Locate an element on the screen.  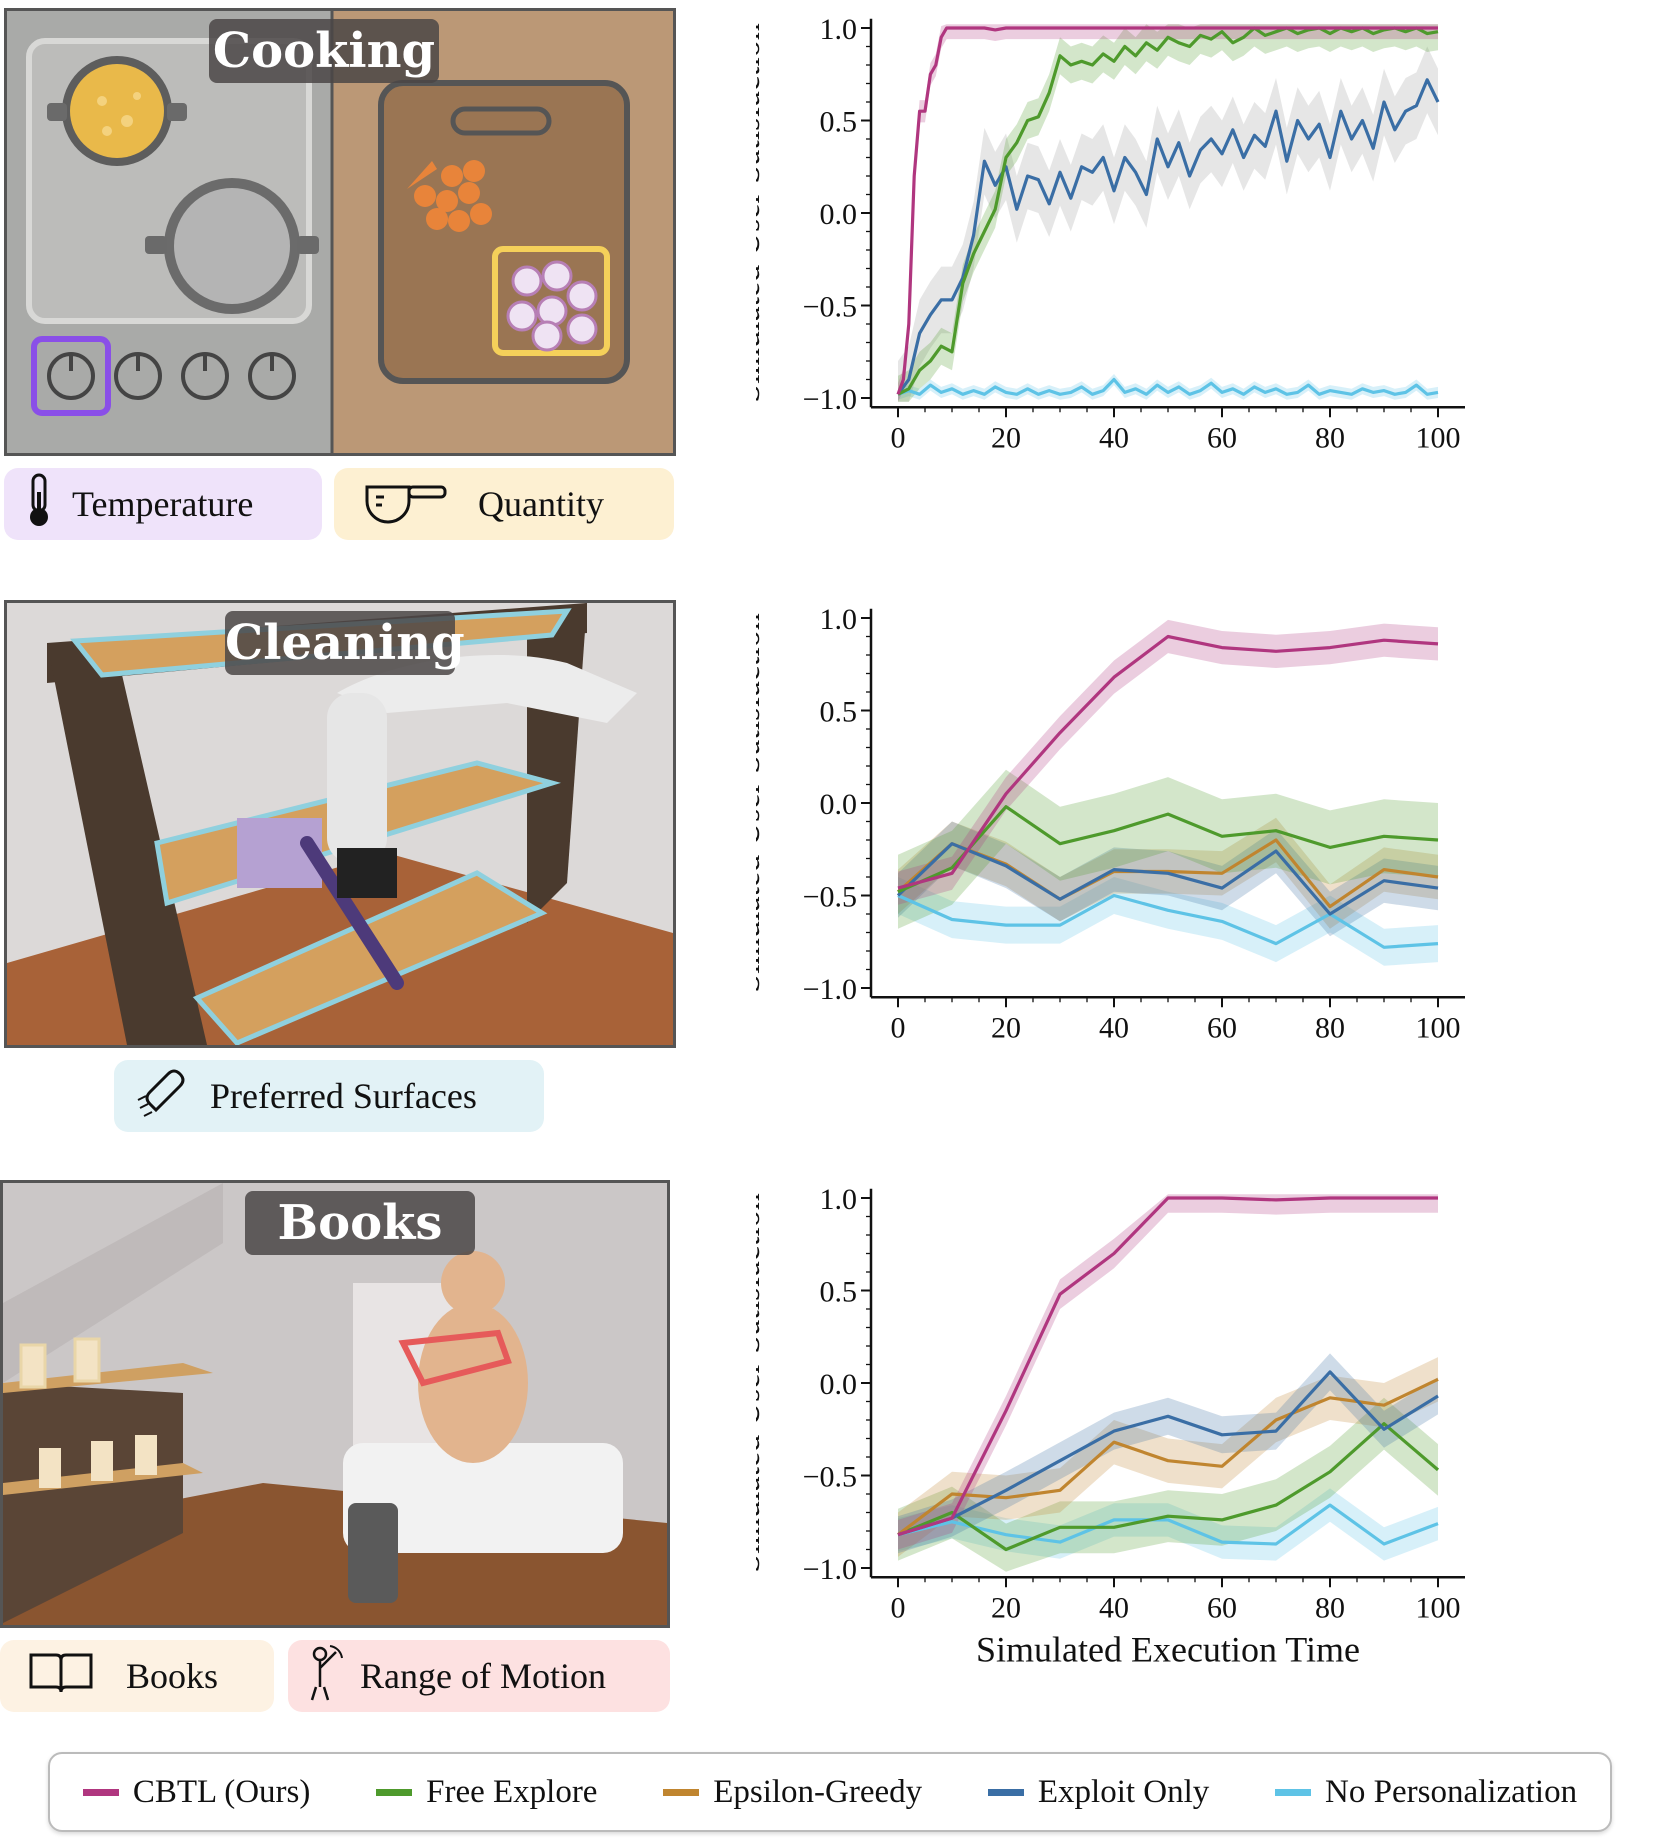
legend-label-epsilon-greedy: Epsilon-Greedy is located at coordinates (818, 1791).